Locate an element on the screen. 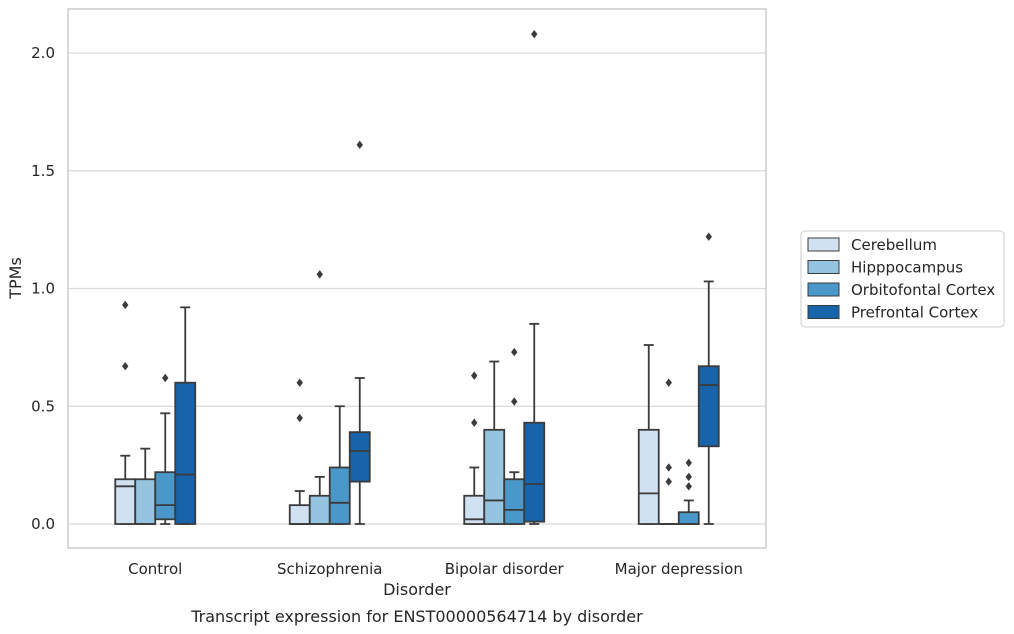 The width and height of the screenshot is (1014, 634). legend-label: Hipppocampus is located at coordinates (907, 268).